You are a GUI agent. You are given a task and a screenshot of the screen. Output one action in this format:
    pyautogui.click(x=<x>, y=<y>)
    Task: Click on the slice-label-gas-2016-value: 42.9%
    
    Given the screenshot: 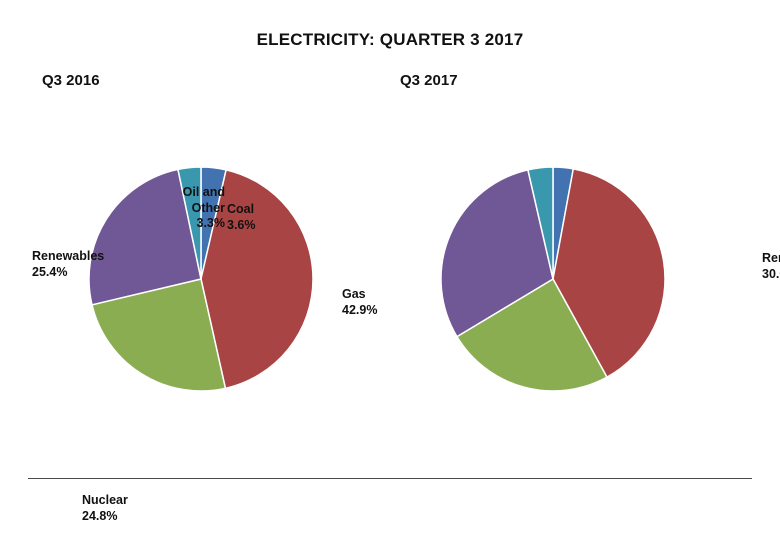 What is the action you would take?
    pyautogui.click(x=360, y=309)
    